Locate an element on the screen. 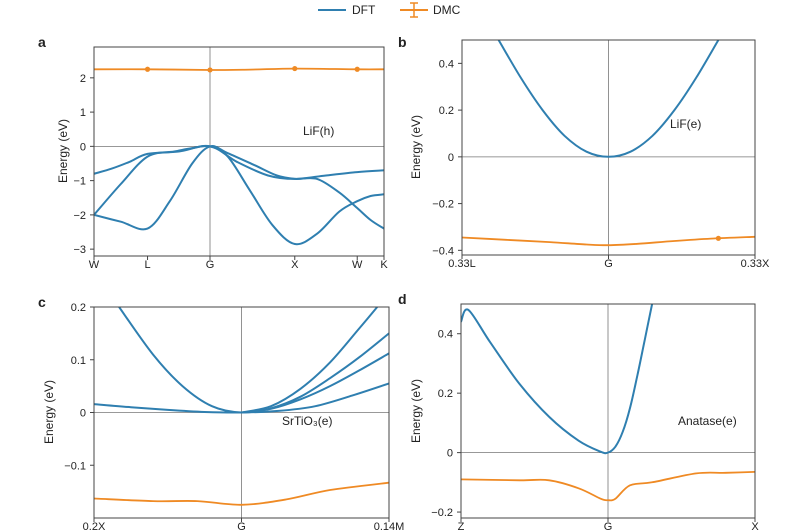 The height and width of the screenshot is (530, 800). x-tick-label: 0.2X is located at coordinates (94, 525).